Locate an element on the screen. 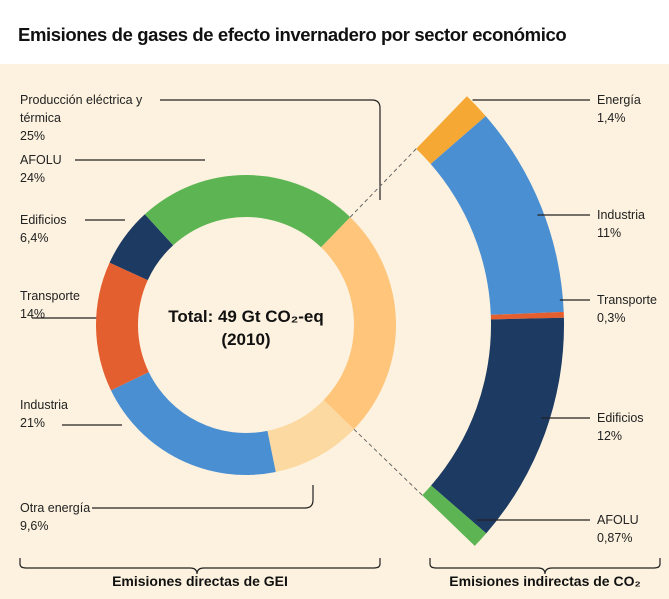  value-label: 1,4% is located at coordinates (611, 118).